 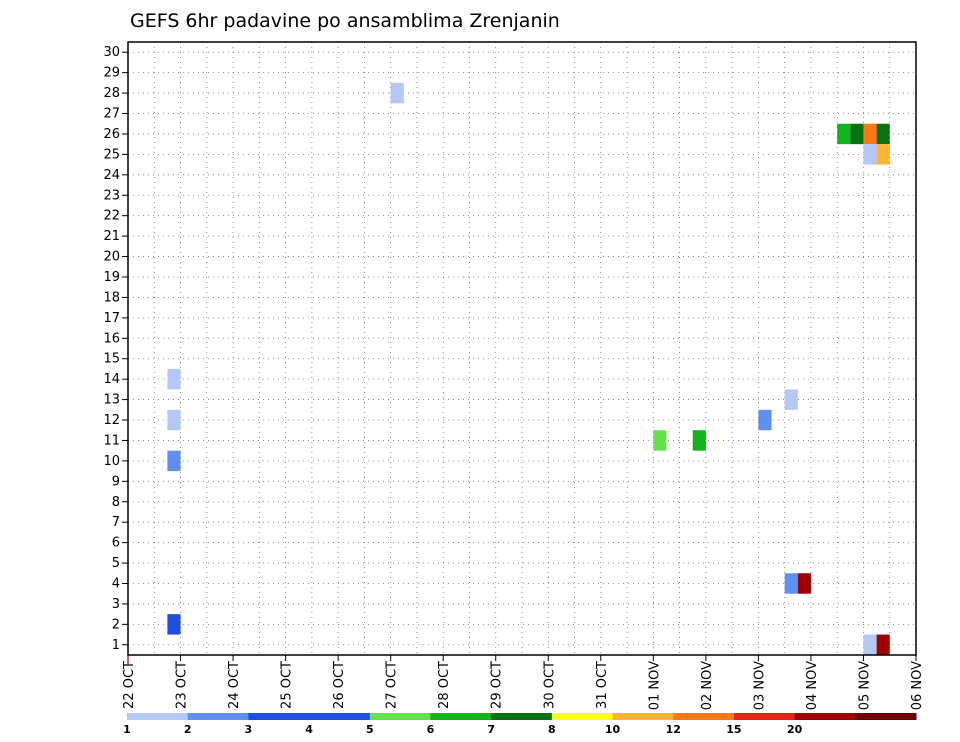 I want to click on y-tick-label: 14, so click(x=111, y=379).